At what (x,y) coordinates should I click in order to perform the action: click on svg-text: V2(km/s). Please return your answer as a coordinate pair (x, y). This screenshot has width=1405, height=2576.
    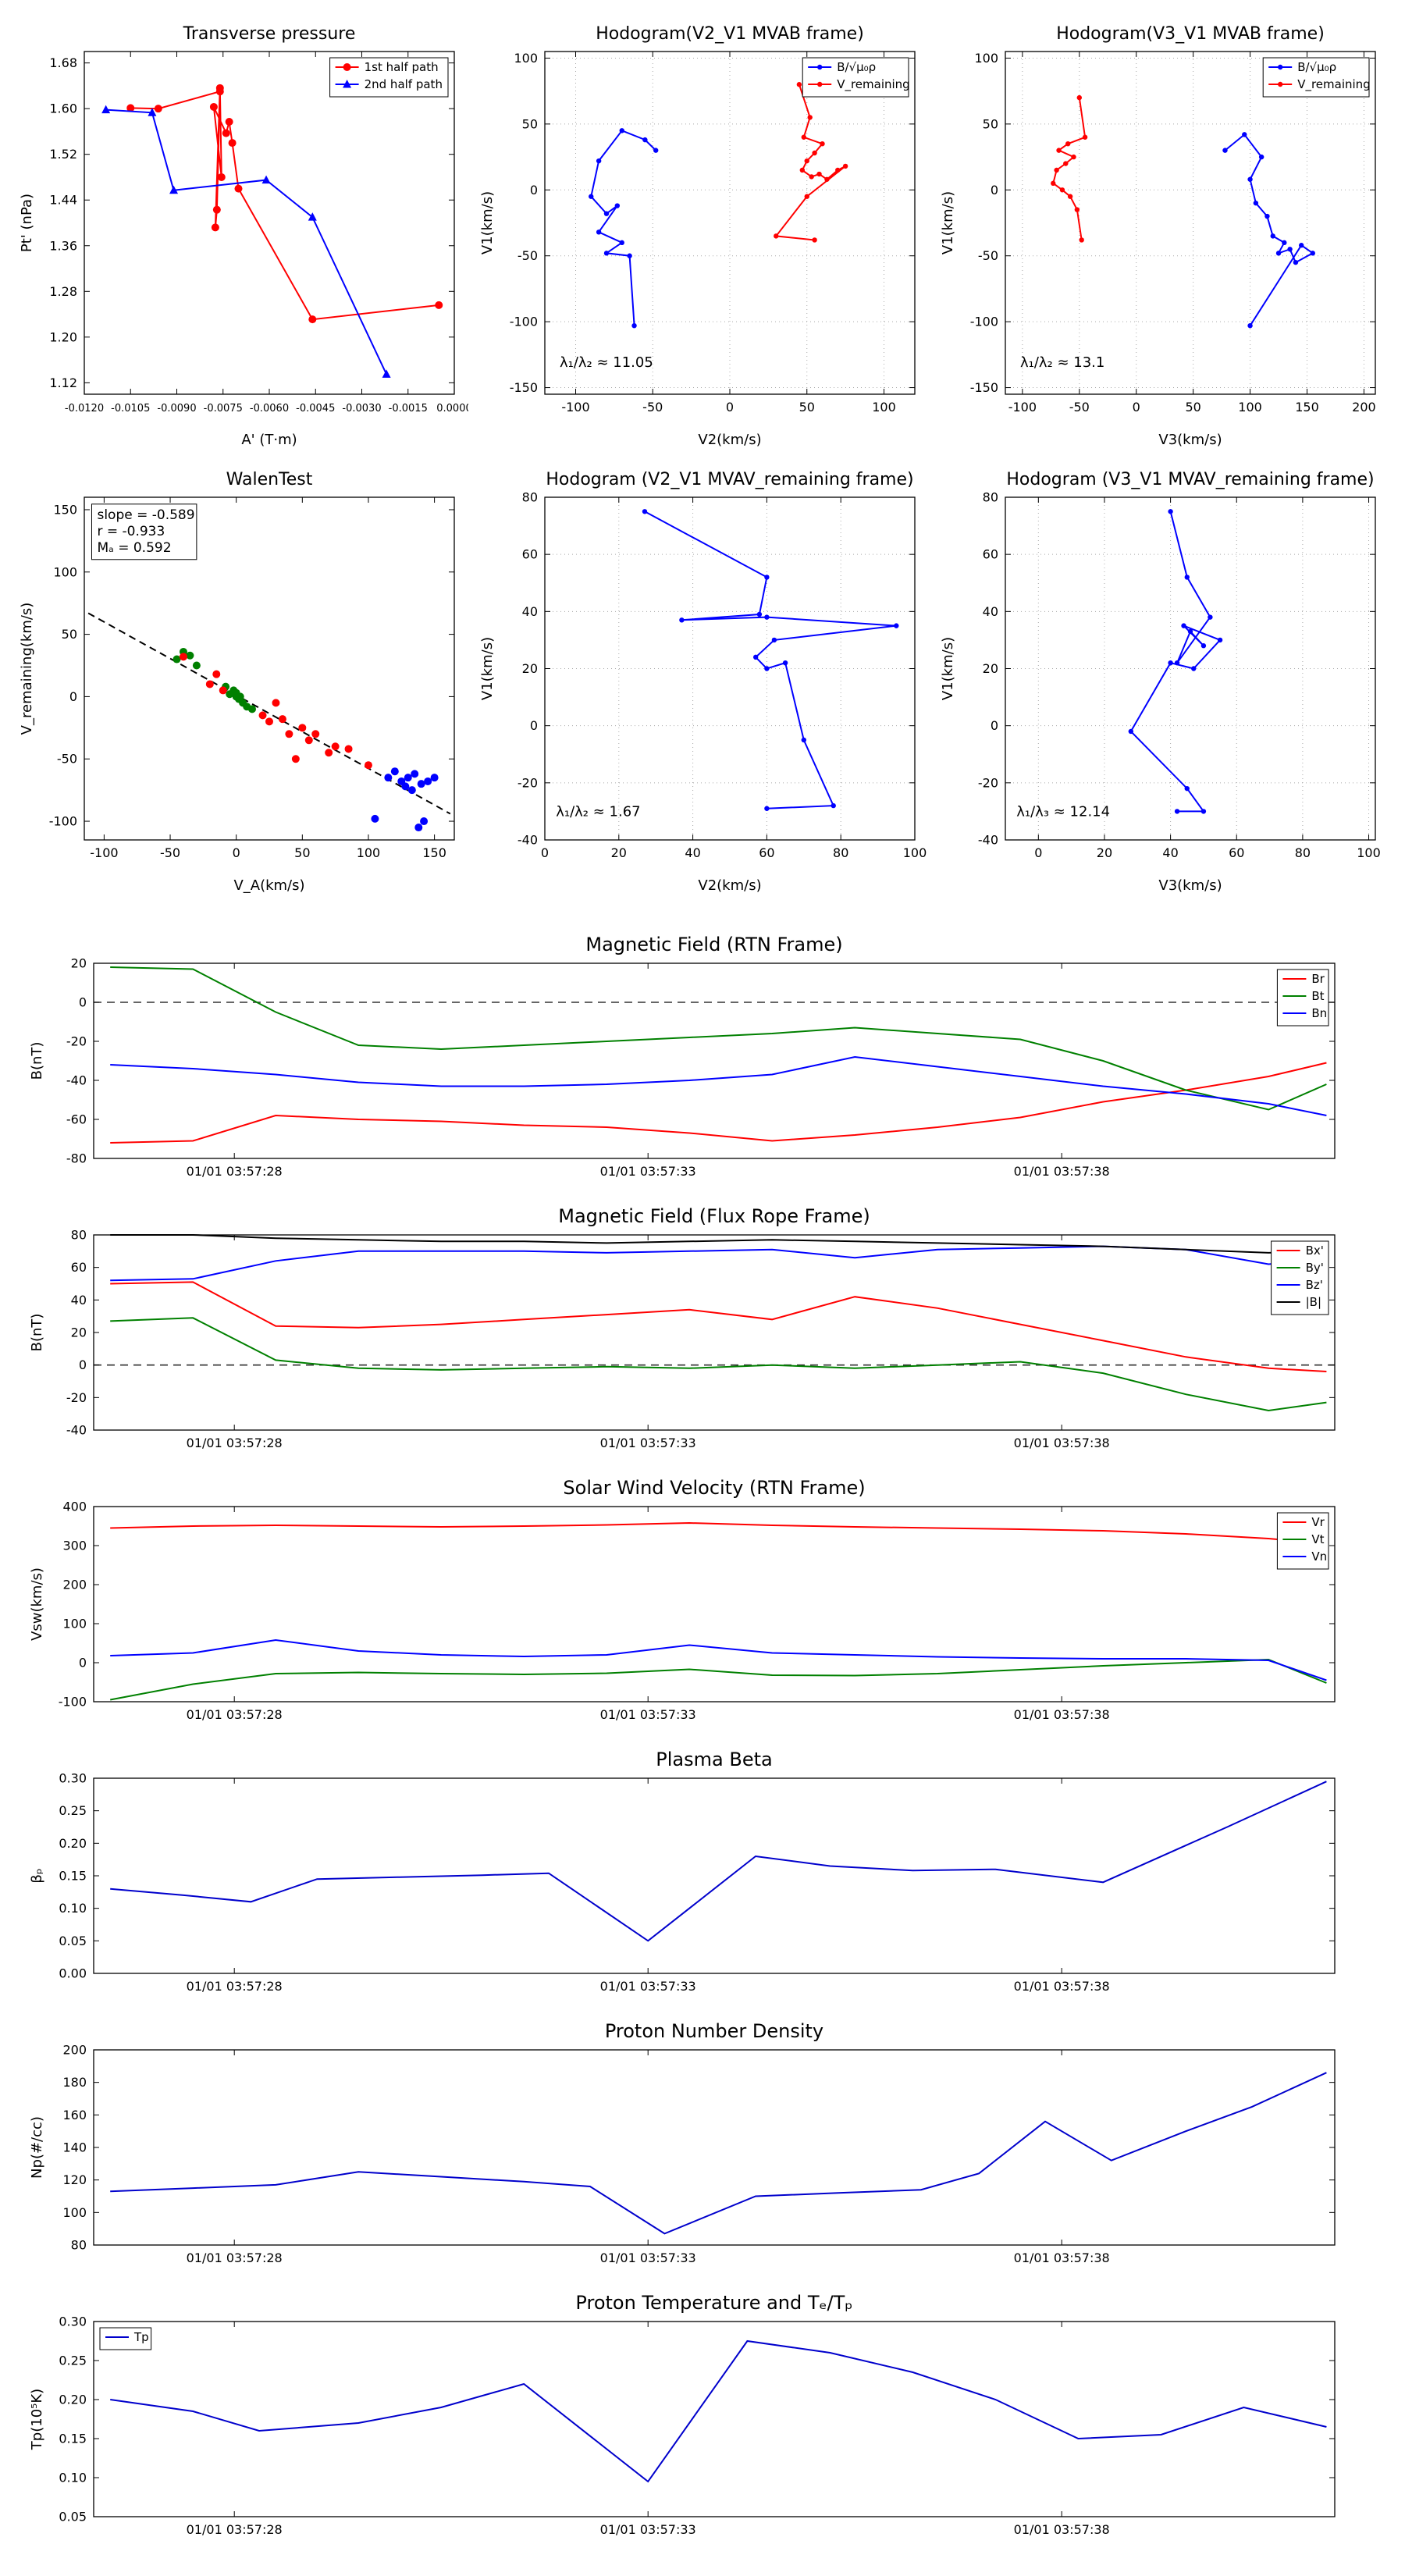
    Looking at the image, I should click on (729, 885).